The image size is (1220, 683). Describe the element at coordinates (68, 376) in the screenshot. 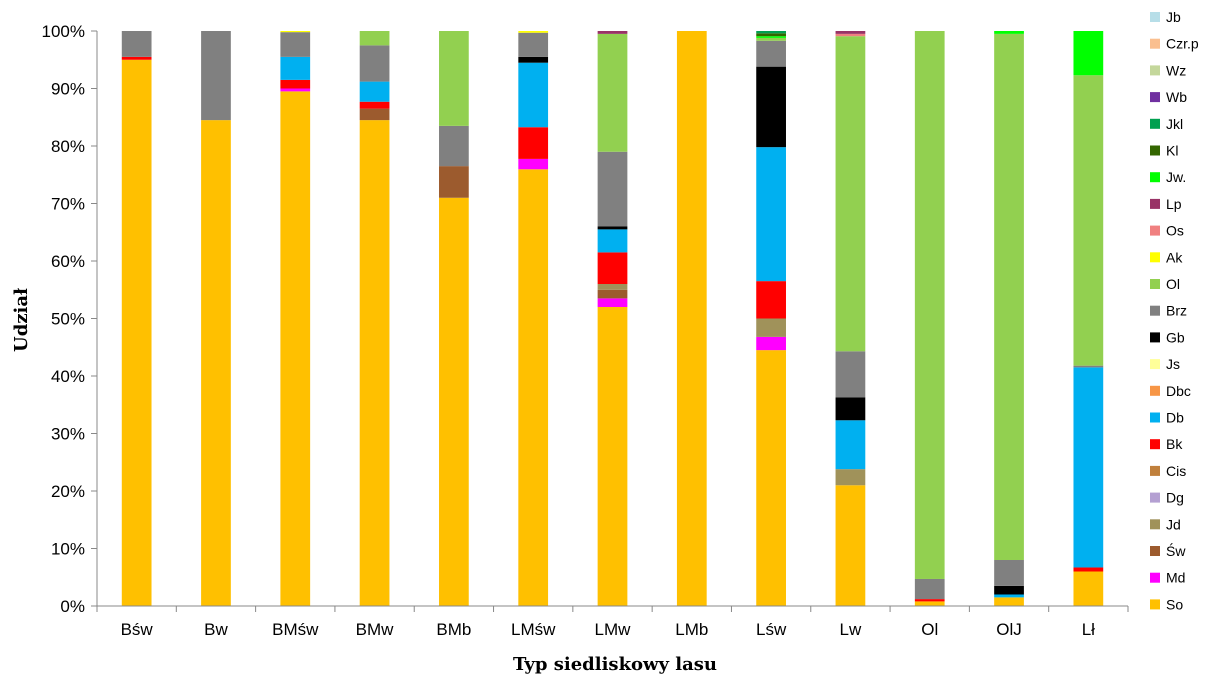

I see `y-tick-label: 40%` at that location.